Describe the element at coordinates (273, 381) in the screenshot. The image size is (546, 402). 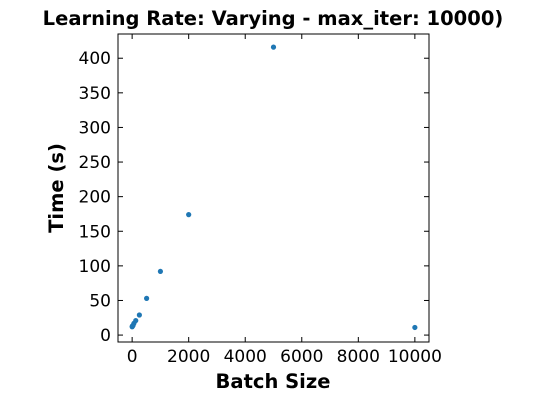
I see `x-axis-label: Batch Size` at that location.